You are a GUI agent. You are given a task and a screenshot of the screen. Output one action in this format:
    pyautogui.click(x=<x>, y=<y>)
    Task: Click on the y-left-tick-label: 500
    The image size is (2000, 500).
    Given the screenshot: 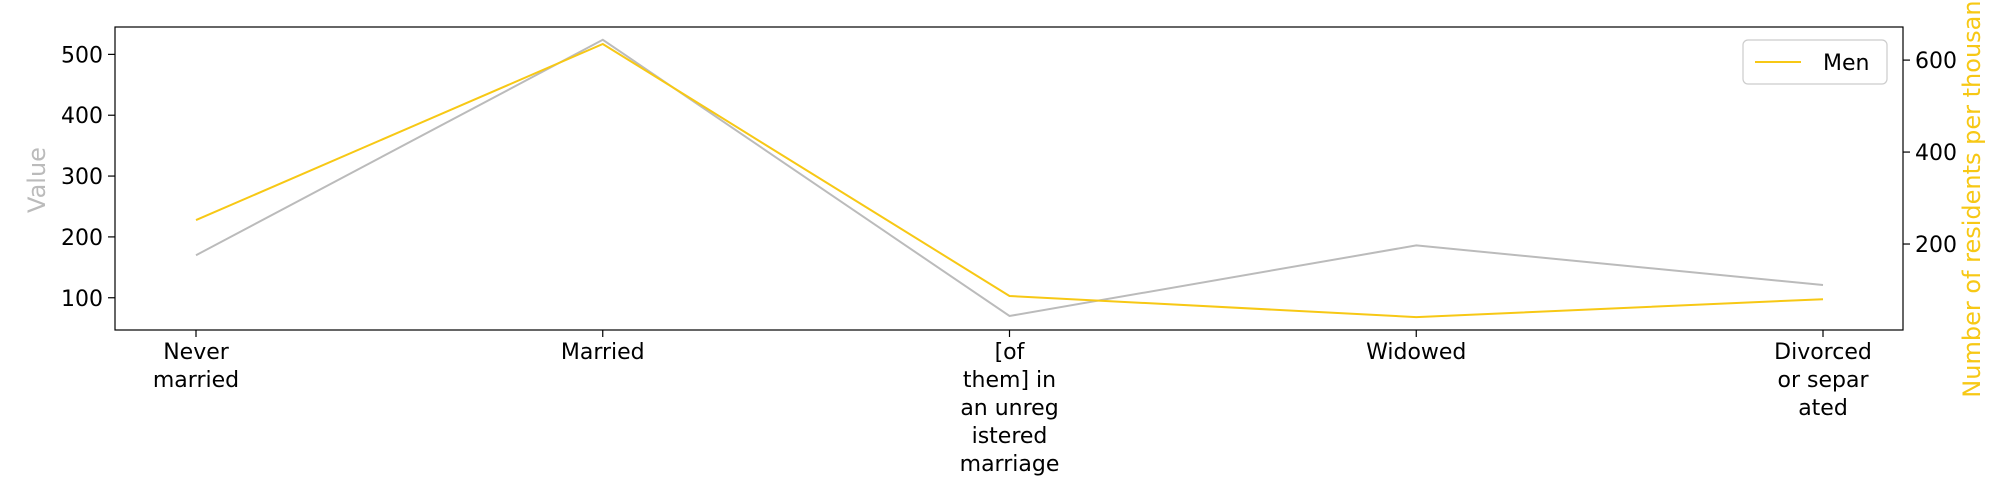 What is the action you would take?
    pyautogui.click(x=82, y=55)
    